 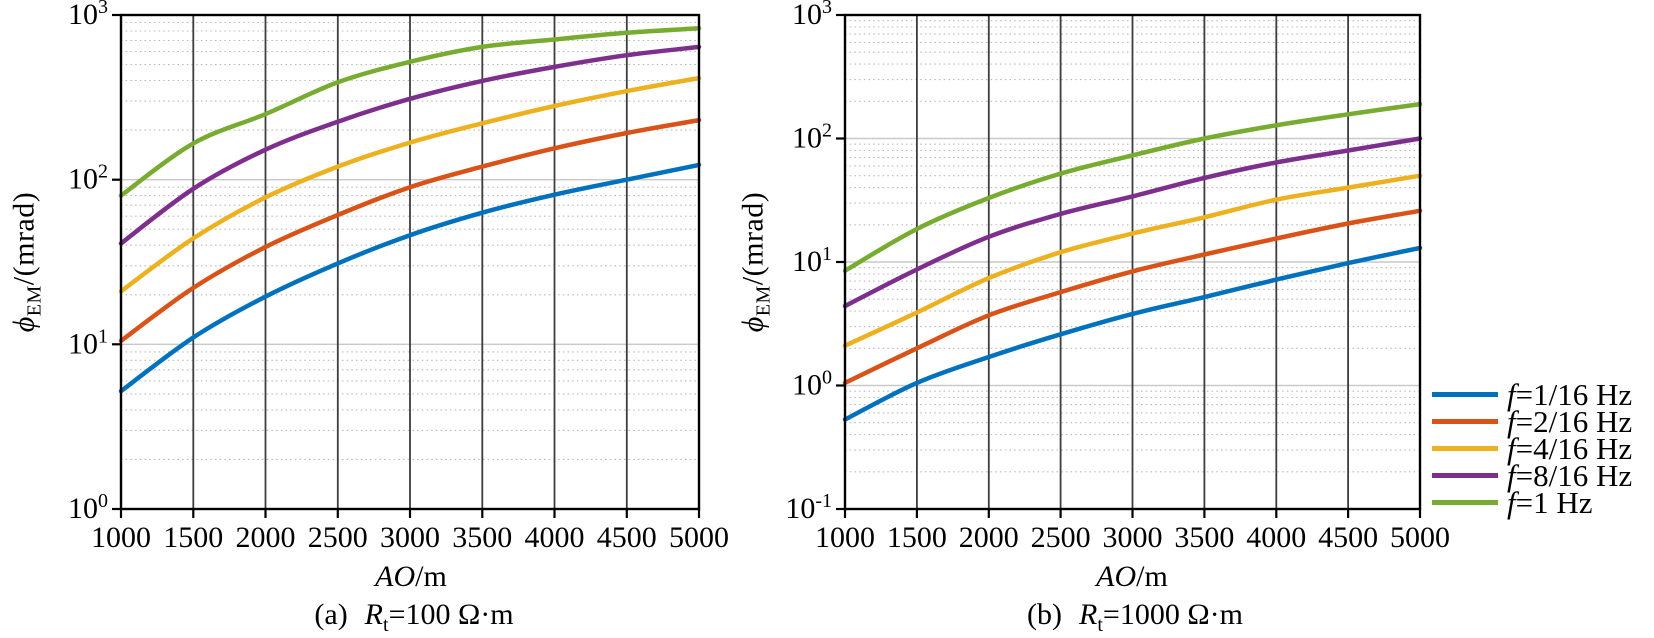 I want to click on caption-index: (b), so click(x=1045, y=614).